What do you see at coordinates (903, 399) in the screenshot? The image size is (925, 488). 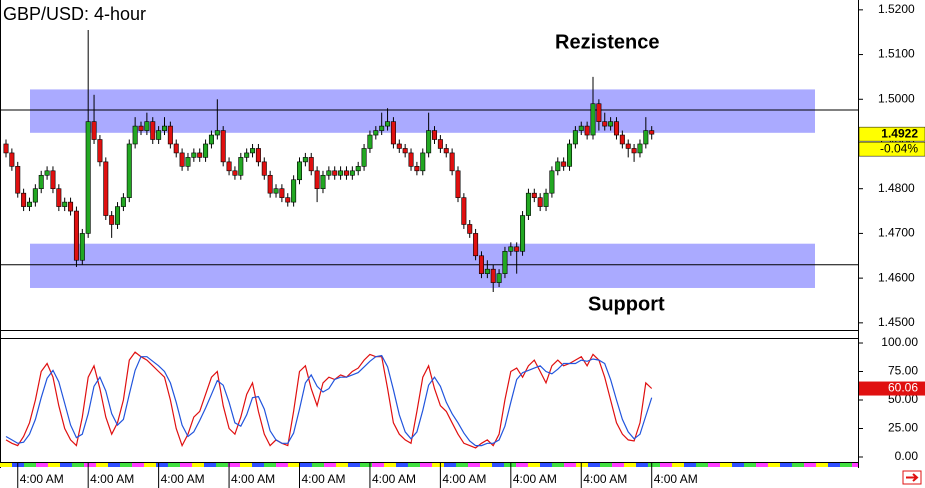 I see `y-tick-label: 50.00` at bounding box center [903, 399].